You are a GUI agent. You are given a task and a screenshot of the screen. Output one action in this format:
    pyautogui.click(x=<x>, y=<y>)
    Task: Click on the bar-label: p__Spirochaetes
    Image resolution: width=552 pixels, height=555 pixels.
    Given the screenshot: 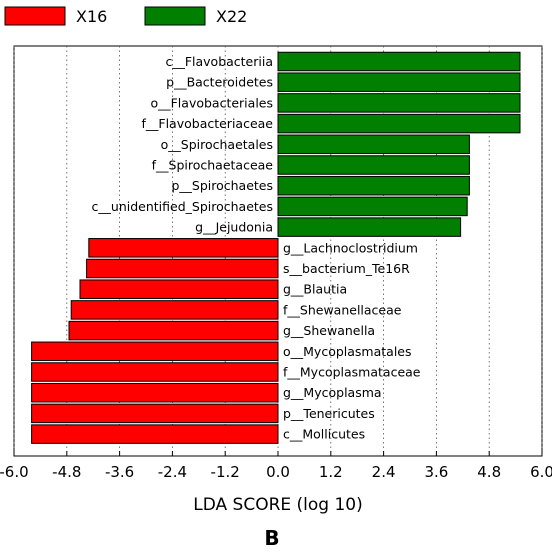 What is the action you would take?
    pyautogui.click(x=222, y=185)
    